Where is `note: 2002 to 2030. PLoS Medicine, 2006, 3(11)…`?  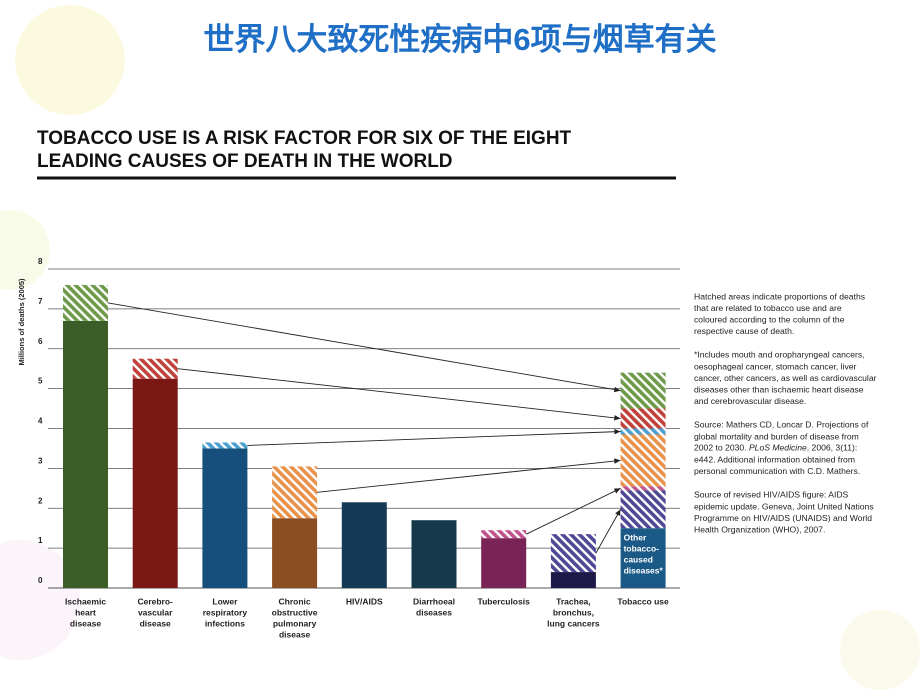 note: 2002 to 2030. PLoS Medicine, 2006, 3(11)… is located at coordinates (775, 448).